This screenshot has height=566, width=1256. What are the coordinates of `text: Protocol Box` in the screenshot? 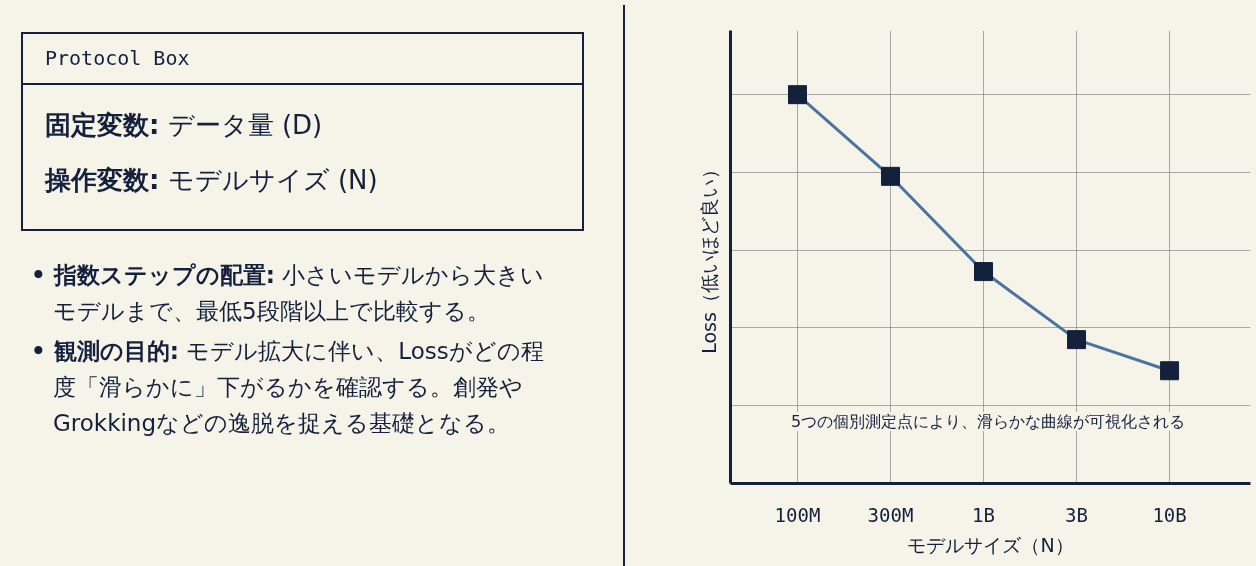 It's located at (302, 59).